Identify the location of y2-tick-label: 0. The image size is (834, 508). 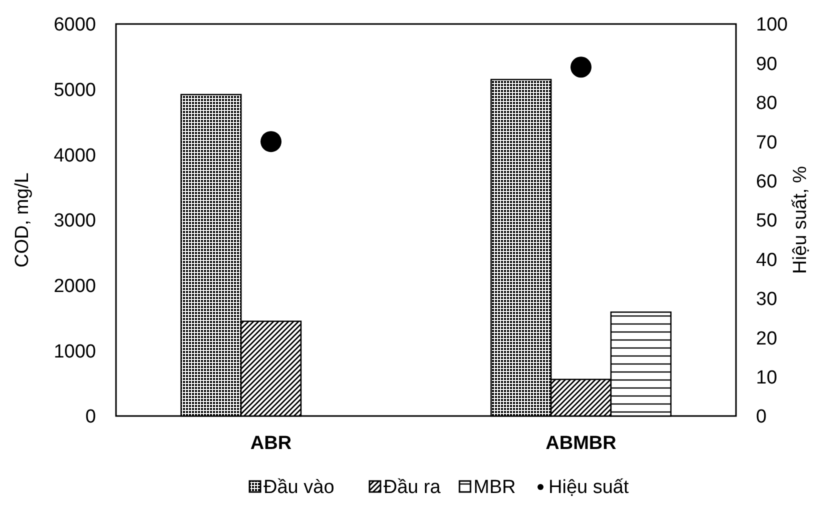
(761, 417).